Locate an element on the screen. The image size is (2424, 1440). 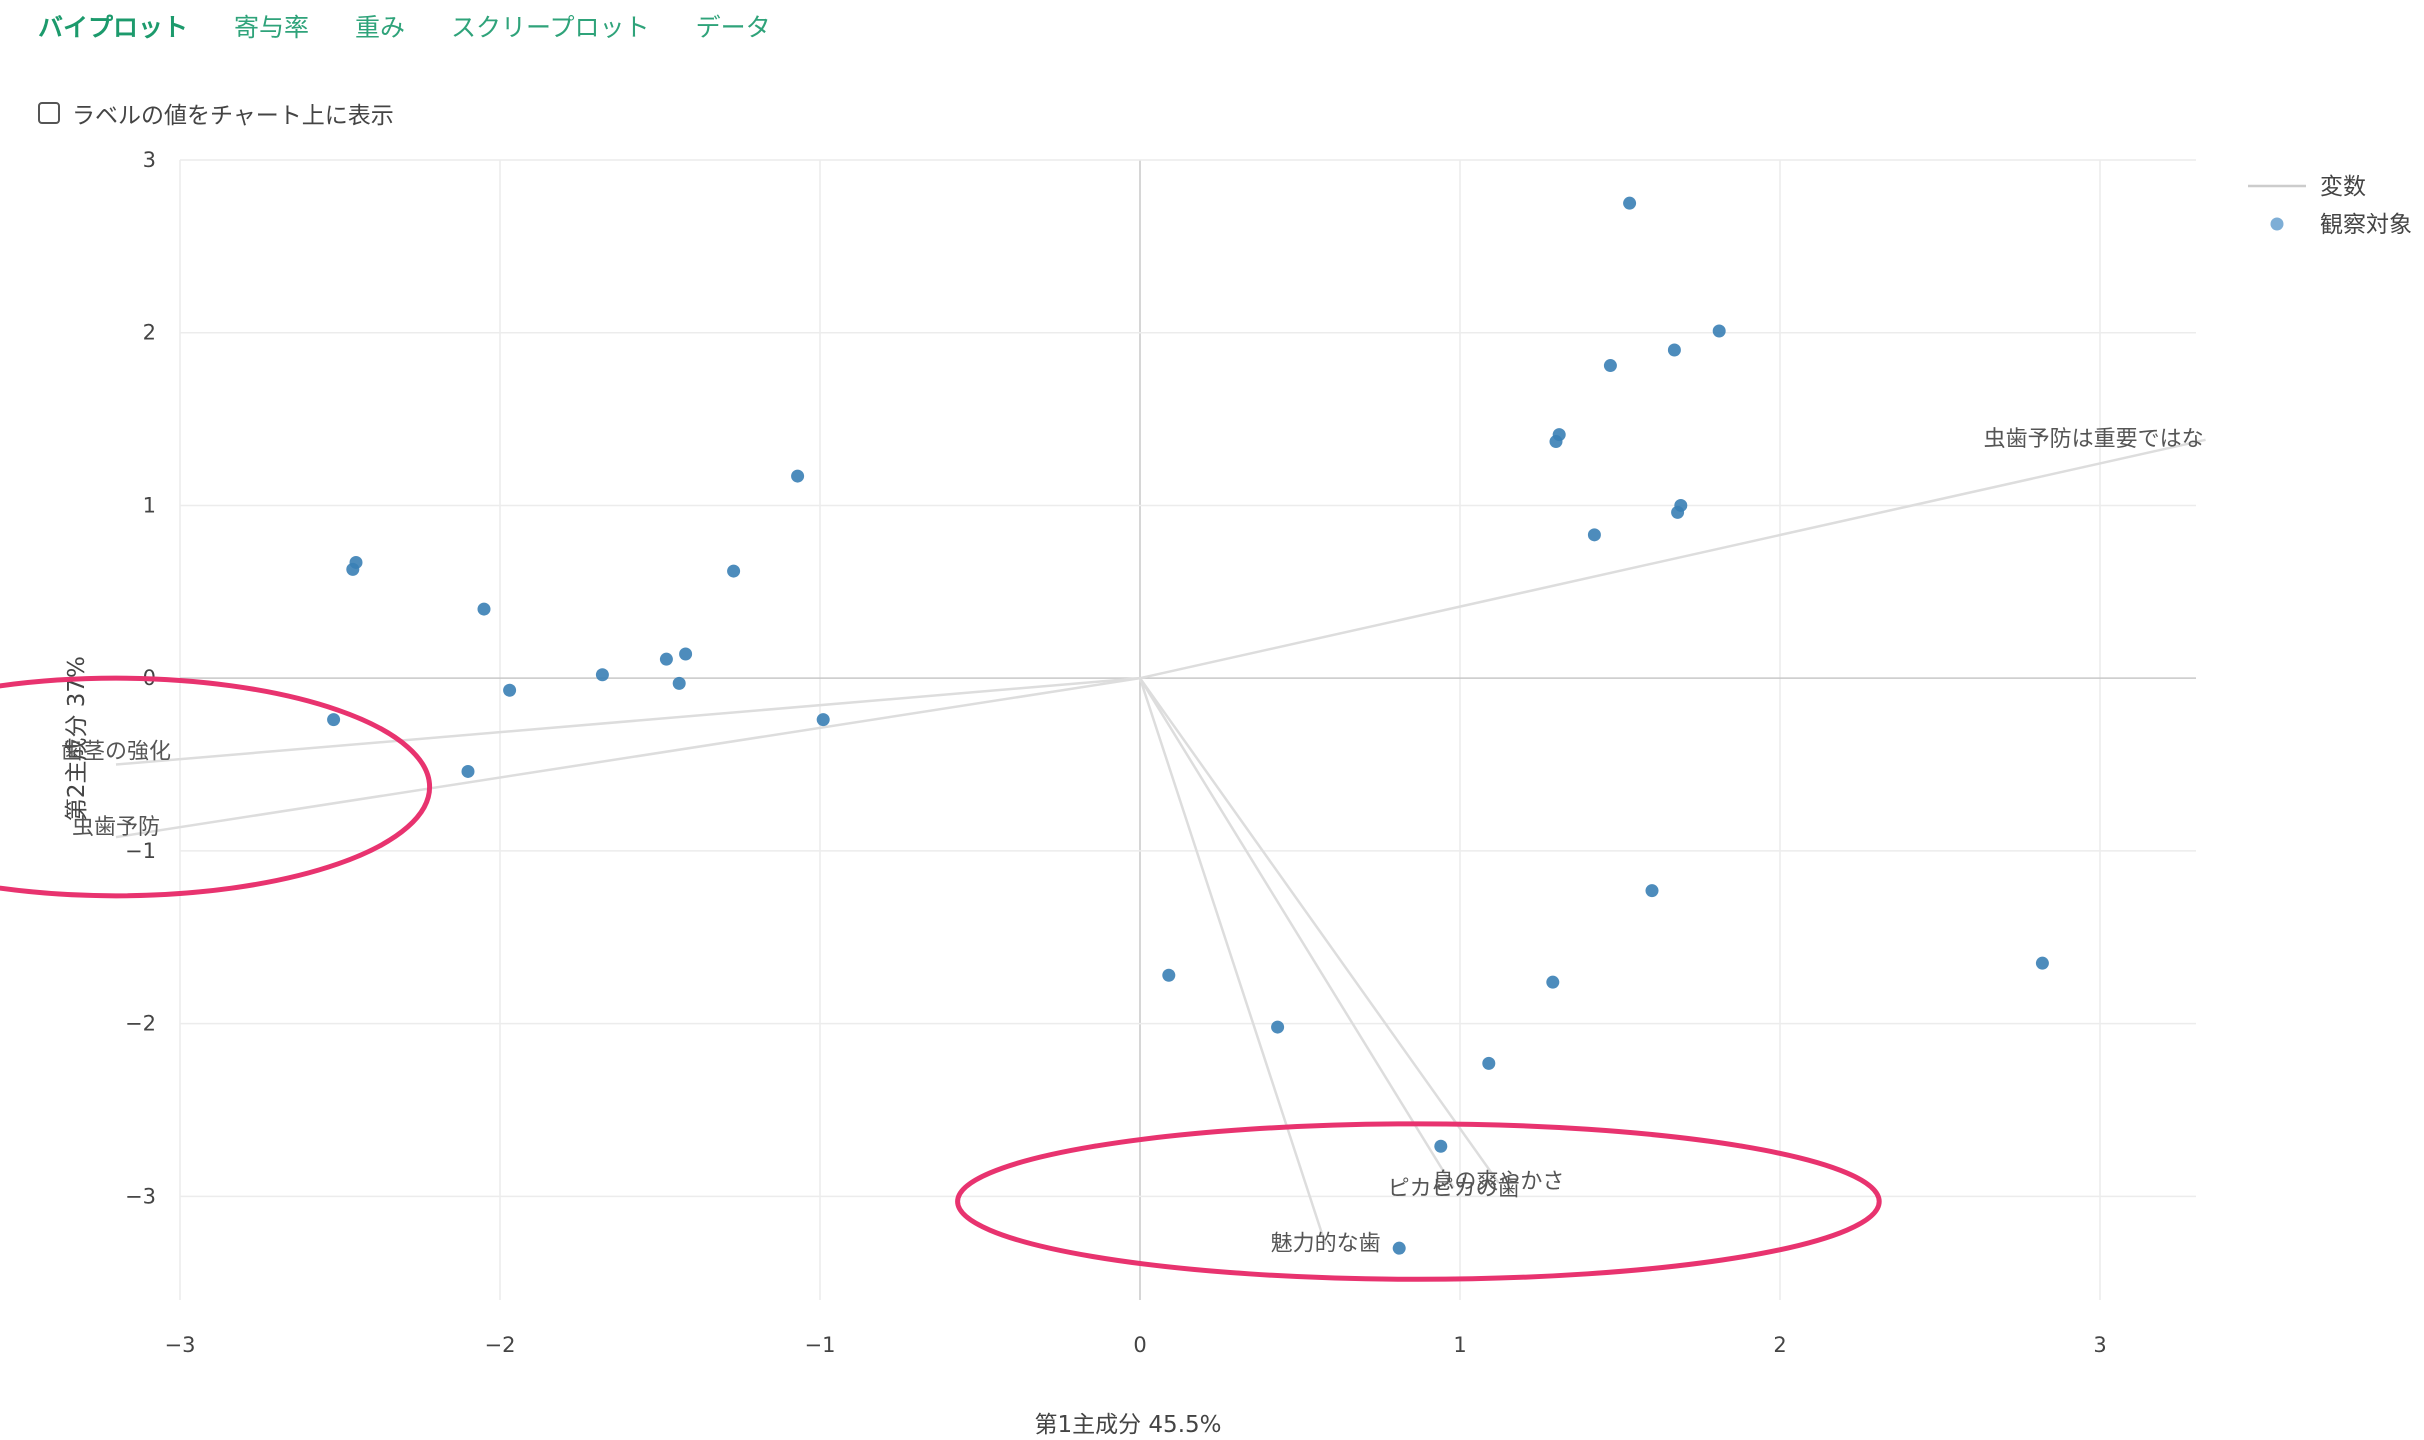
tab-bar: バイプロット 寄与率 重み スクリープロット データ is located at coordinates (427, 26).